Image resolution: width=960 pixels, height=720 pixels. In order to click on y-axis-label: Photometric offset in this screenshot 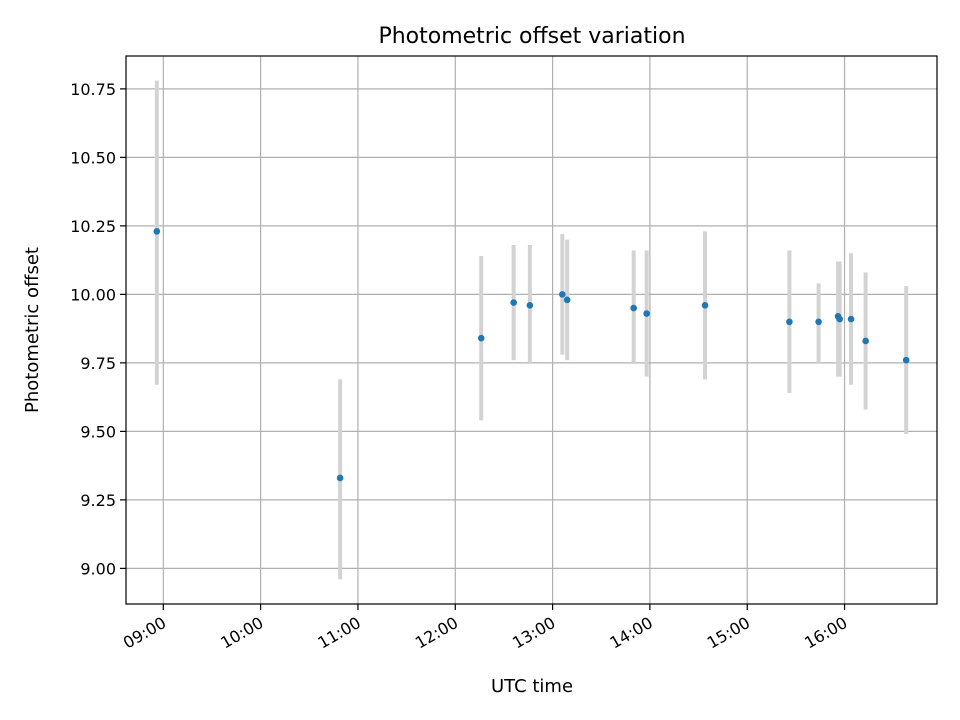, I will do `click(32, 330)`.